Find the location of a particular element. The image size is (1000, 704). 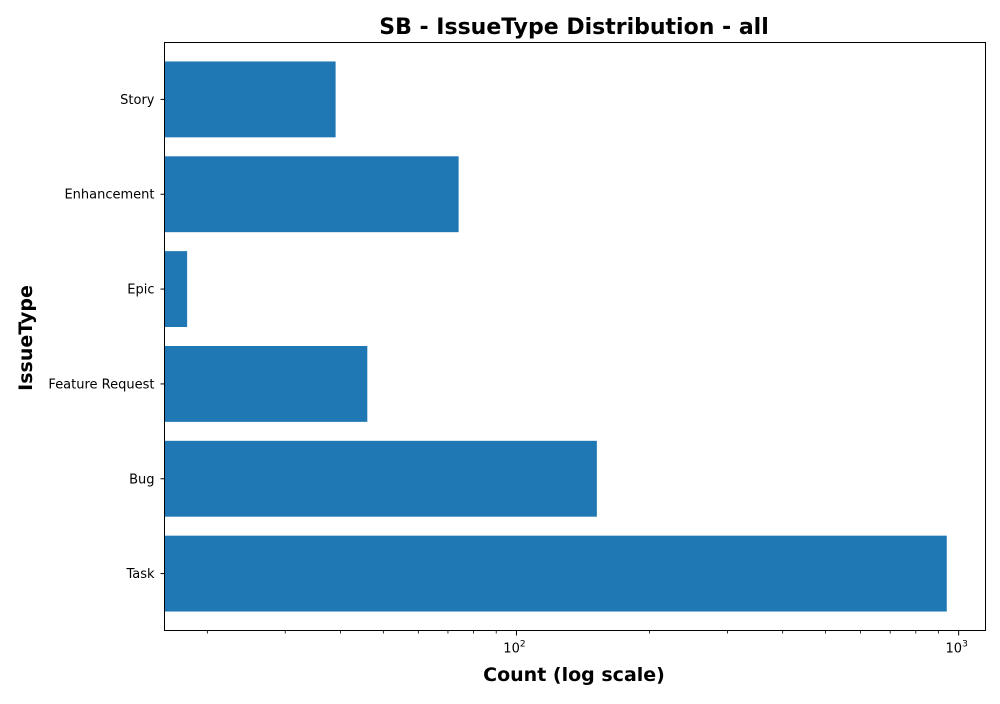

y-tick-label-bug: Bug is located at coordinates (141, 479).